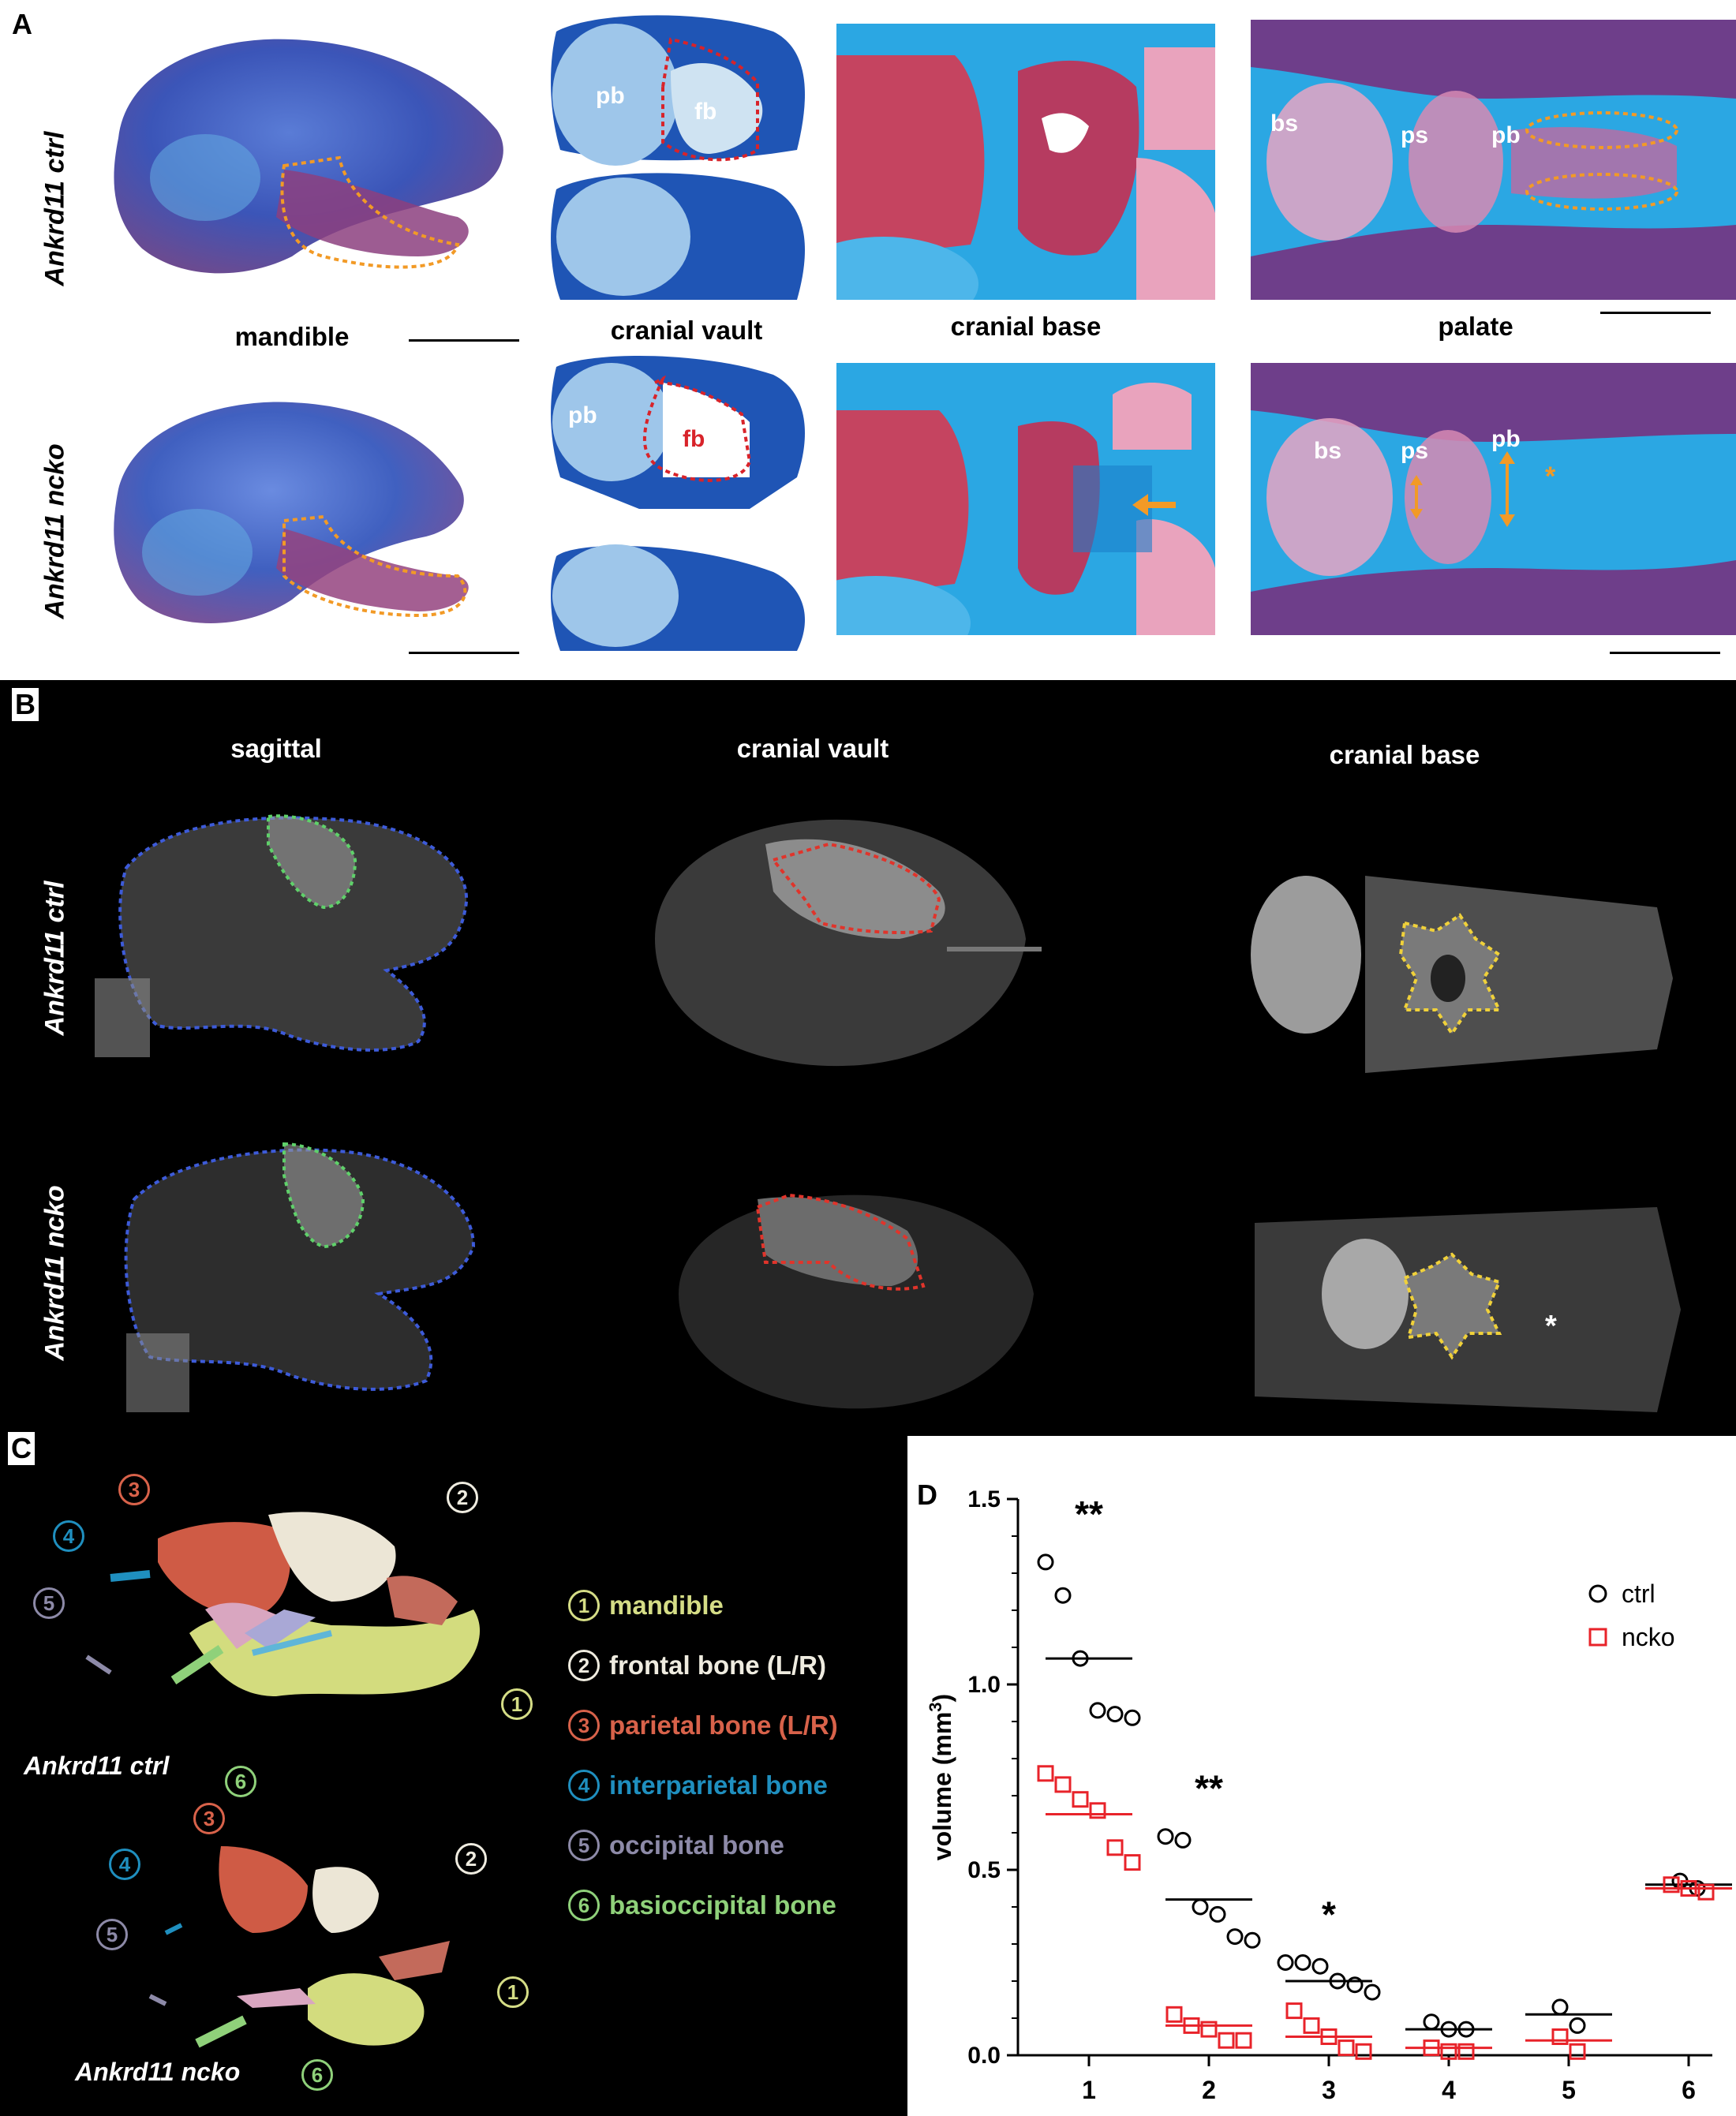  What do you see at coordinates (1597, 1593) in the screenshot?
I see `legend-marker-ctrl` at bounding box center [1597, 1593].